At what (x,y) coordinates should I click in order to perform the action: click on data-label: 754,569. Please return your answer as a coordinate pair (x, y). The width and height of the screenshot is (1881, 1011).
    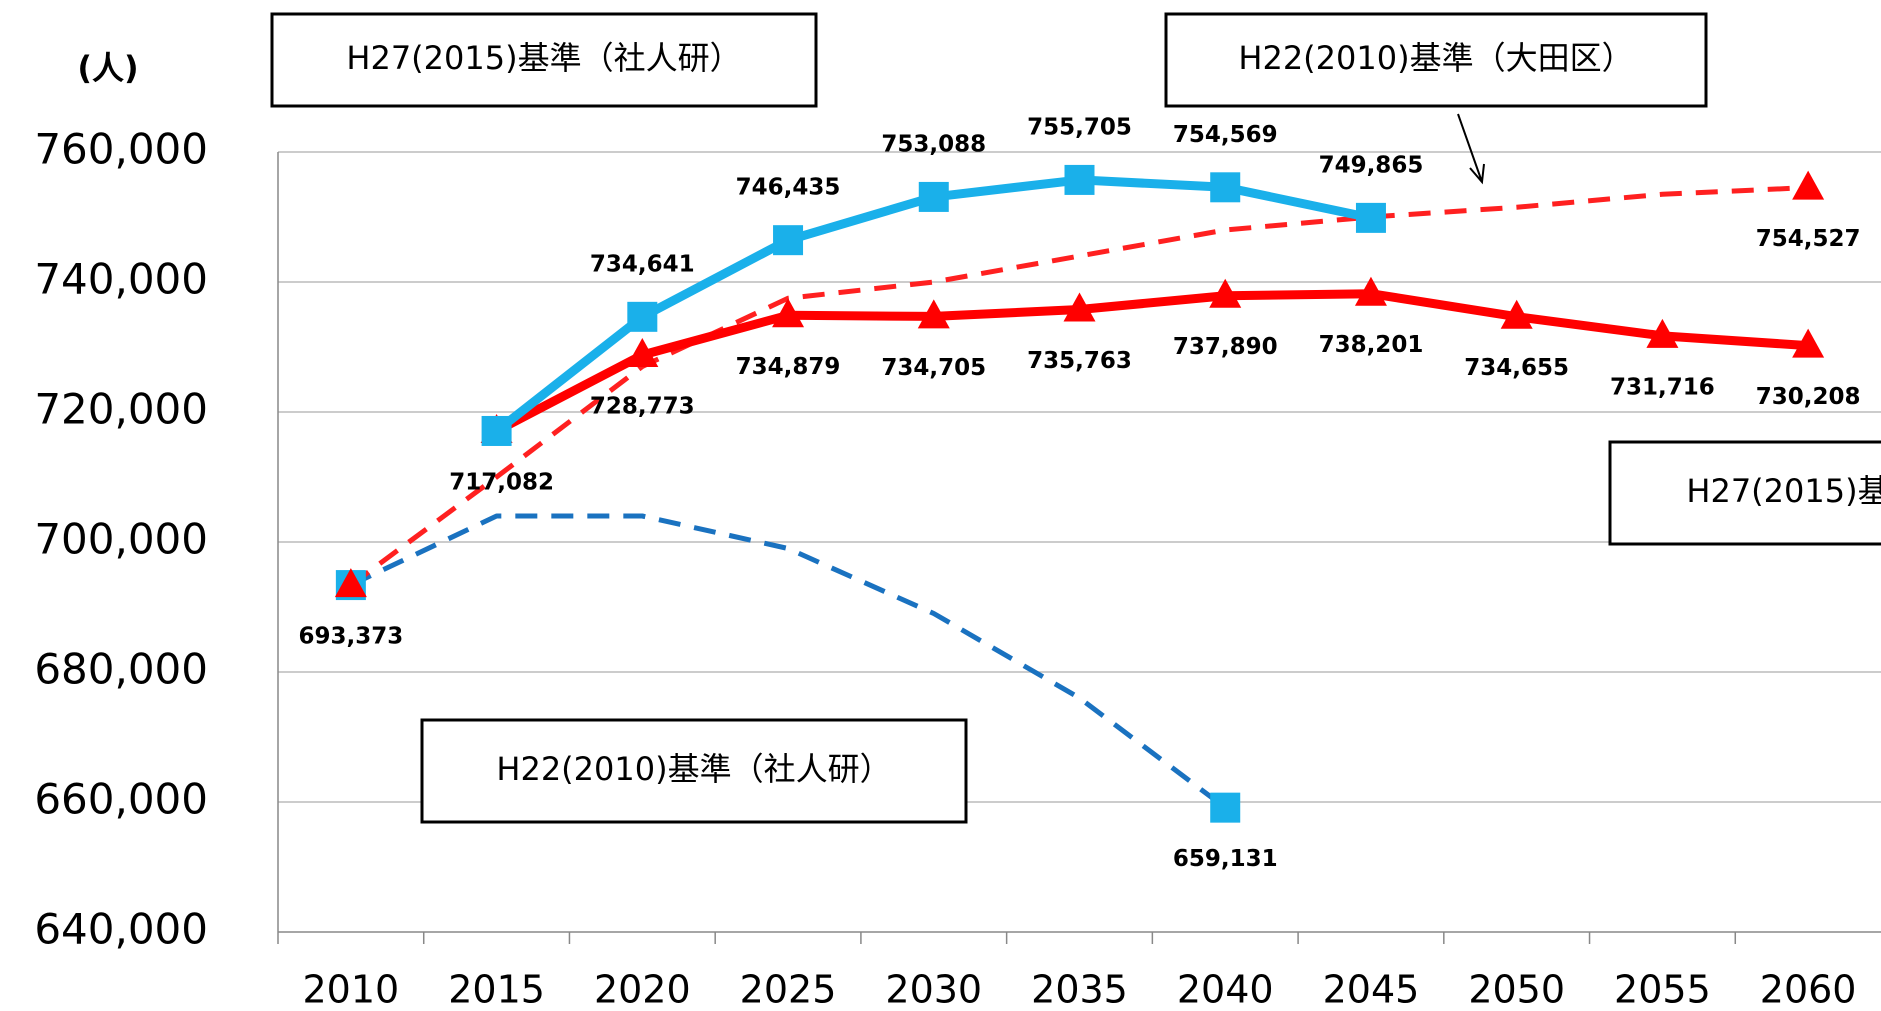
    Looking at the image, I should click on (1225, 135).